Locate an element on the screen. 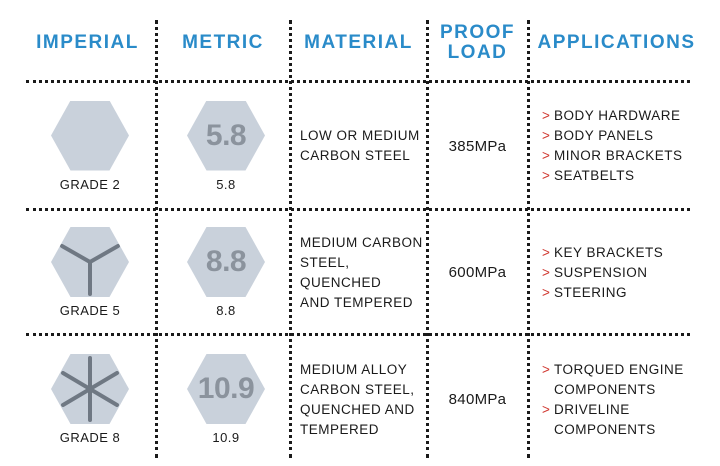 This screenshot has width=720, height=466. hex-six-radial-marks-icon is located at coordinates (90, 389).